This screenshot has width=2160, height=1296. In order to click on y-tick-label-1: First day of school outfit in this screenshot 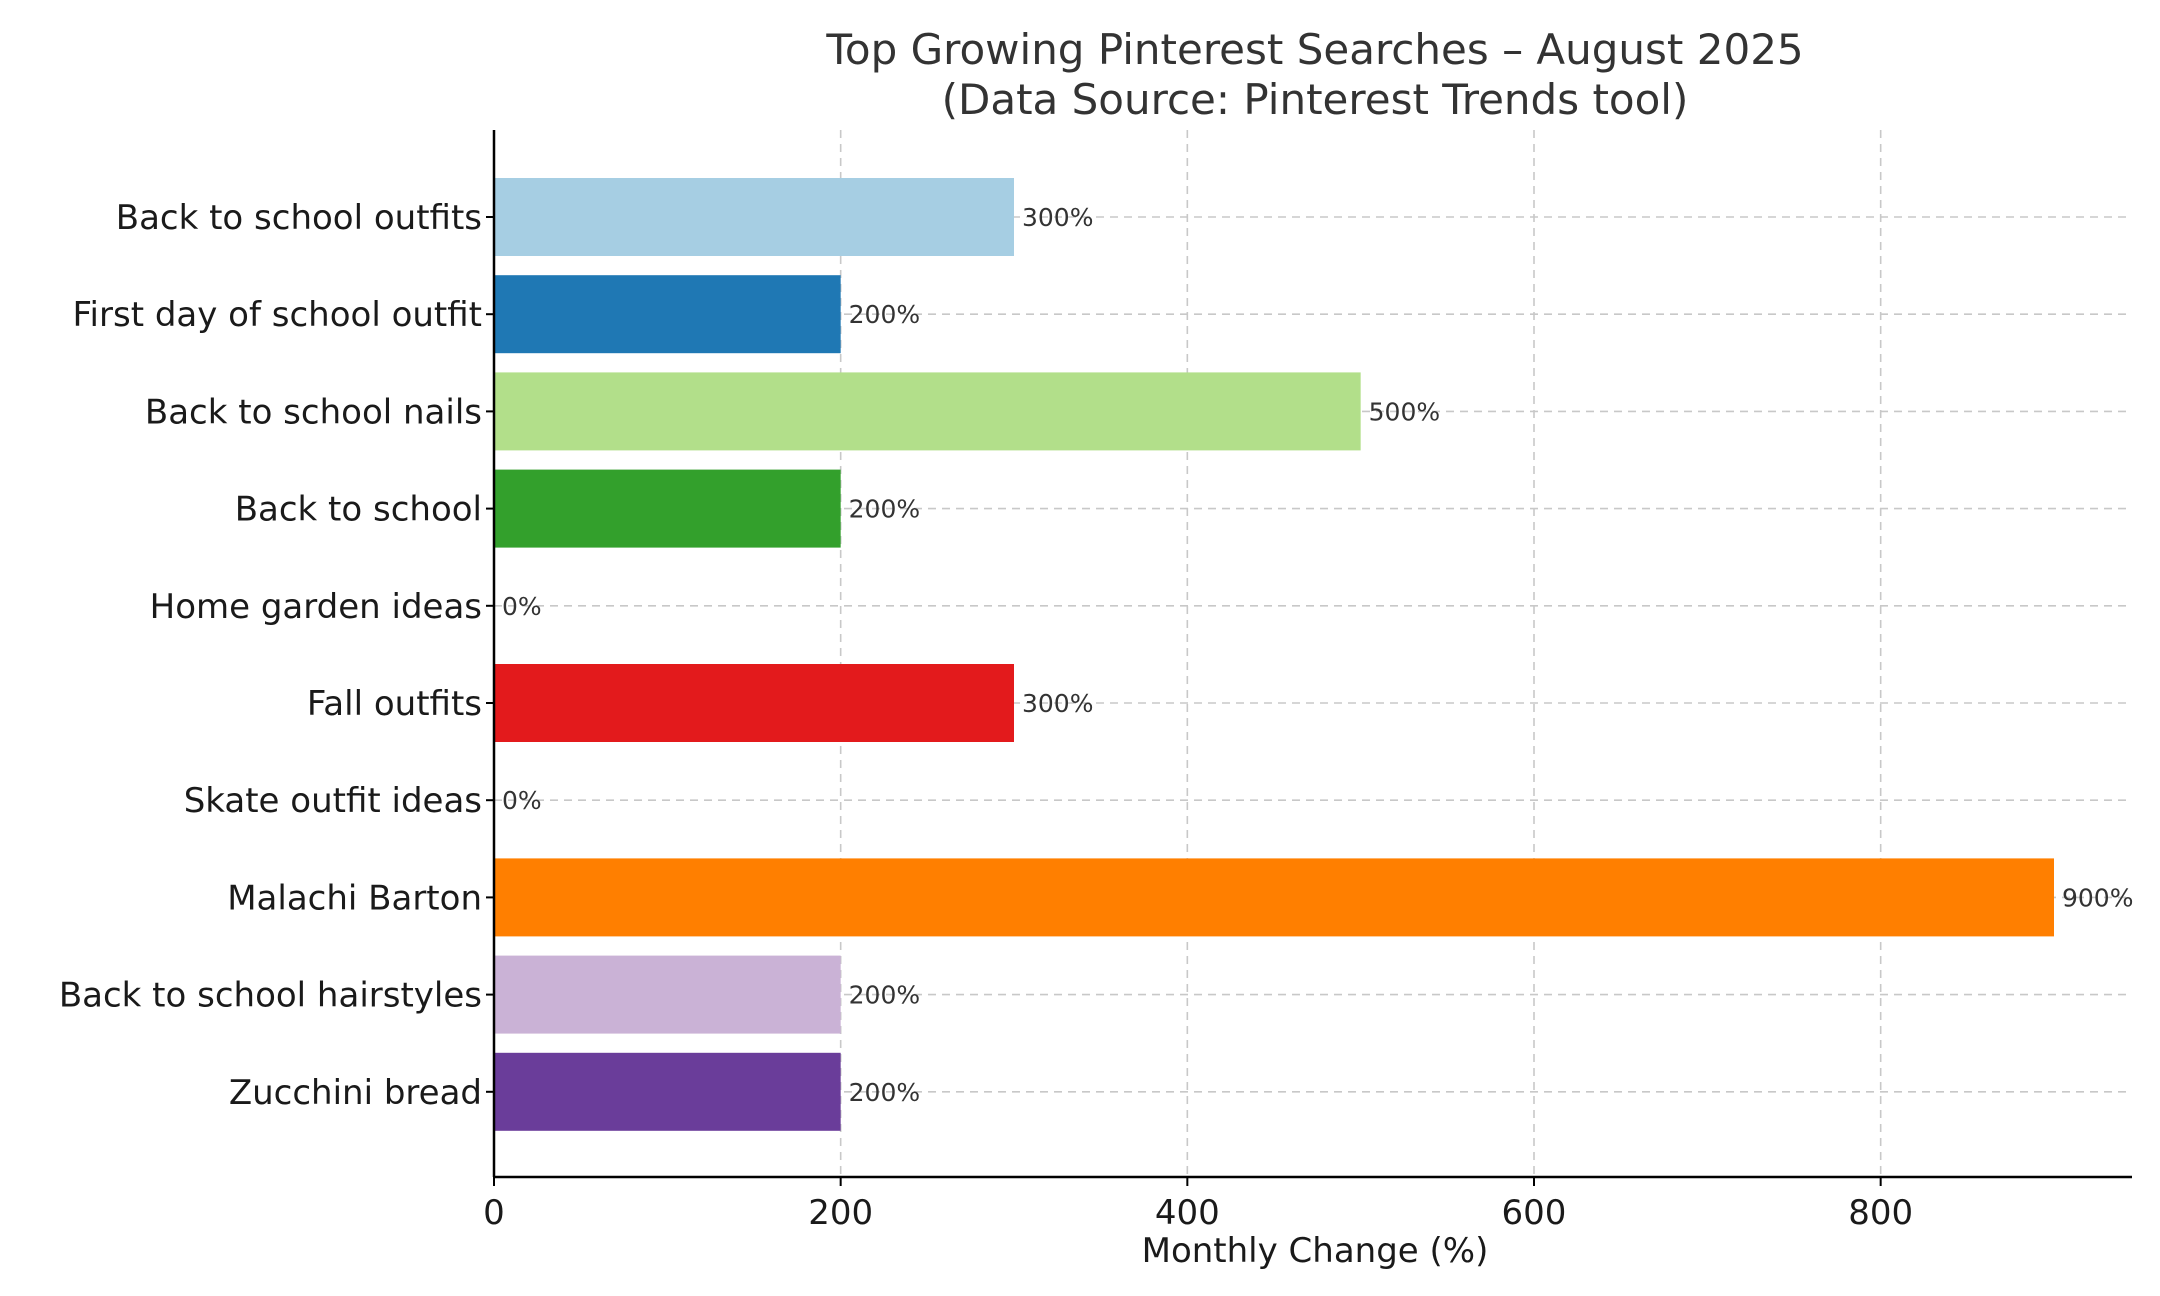, I will do `click(277, 315)`.